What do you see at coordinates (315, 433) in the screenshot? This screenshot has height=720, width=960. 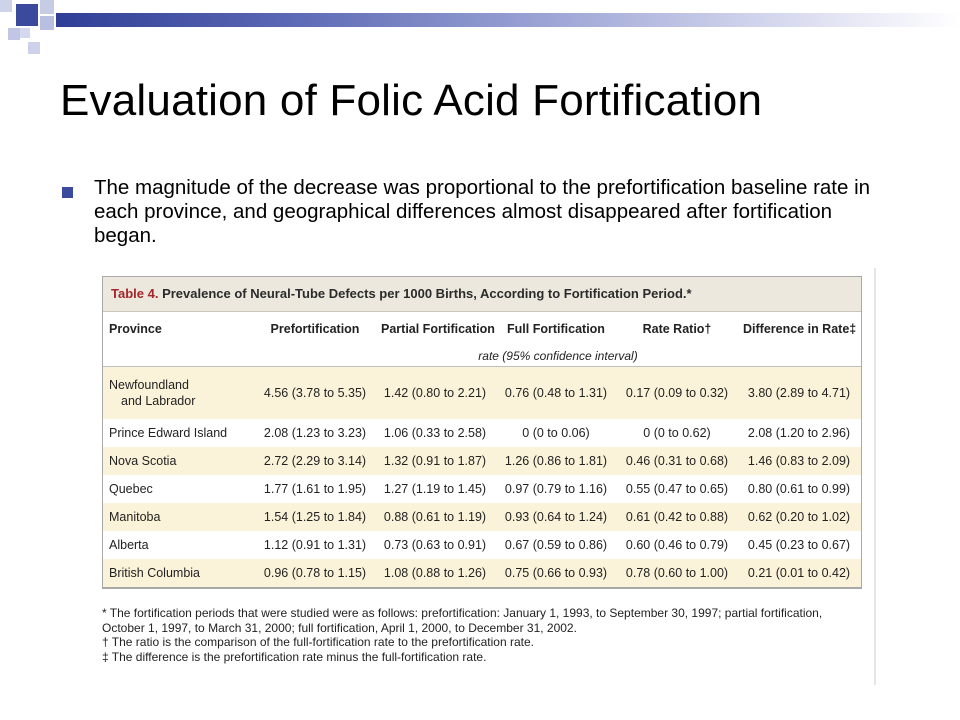 I see `table-cell: 2.08 (1.23 to 3.23)` at bounding box center [315, 433].